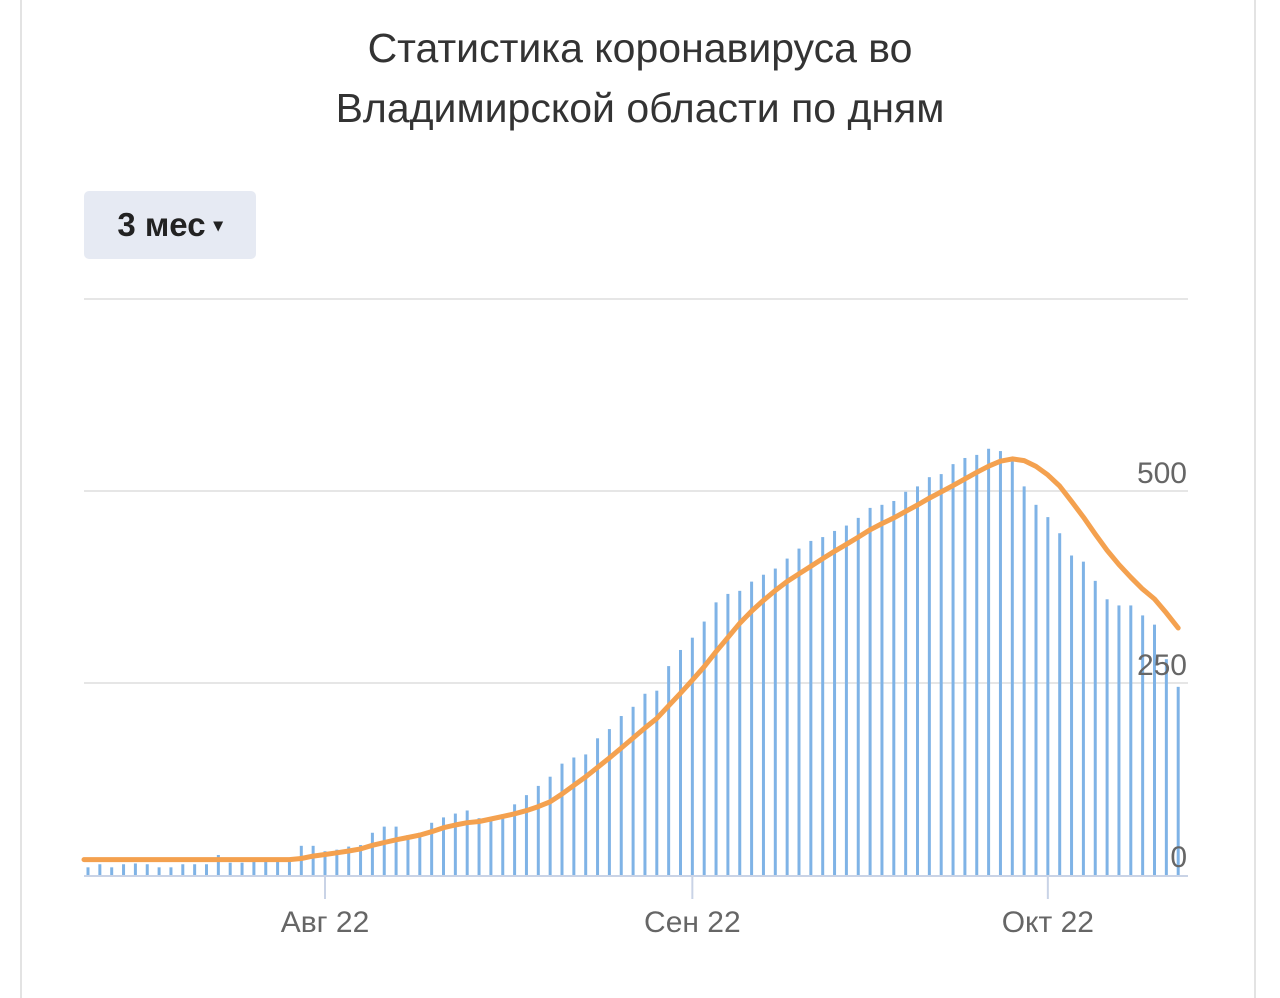 The image size is (1280, 998). What do you see at coordinates (218, 224) in the screenshot?
I see `caret-down-icon: ▾` at bounding box center [218, 224].